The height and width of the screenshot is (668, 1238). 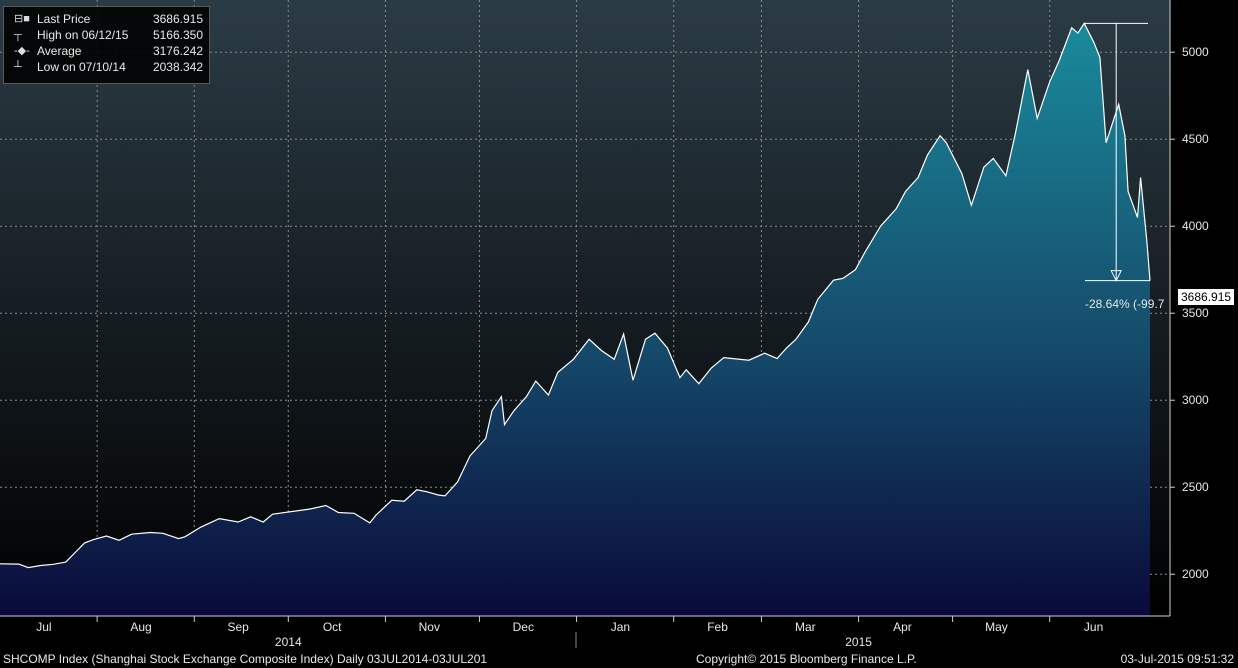 I want to click on high-marker-icon: ┬, so click(x=18, y=35).